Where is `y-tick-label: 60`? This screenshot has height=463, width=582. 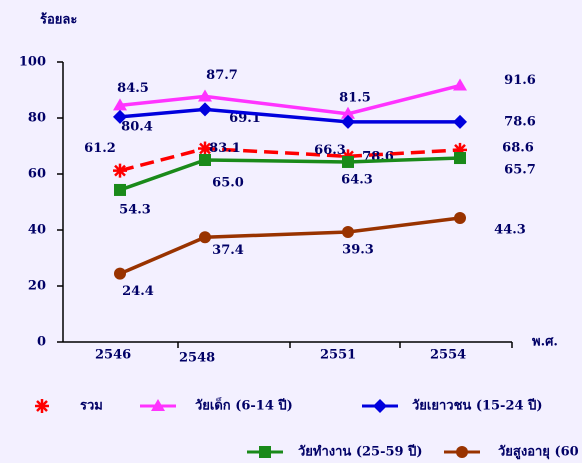 y-tick-label: 60 is located at coordinates (37, 174).